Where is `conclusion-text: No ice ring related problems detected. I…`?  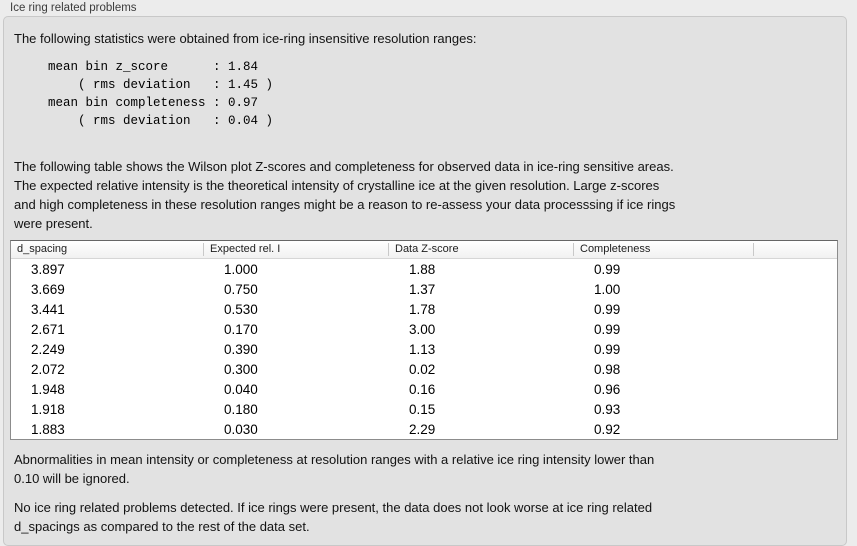 conclusion-text: No ice ring related problems detected. I… is located at coordinates (333, 517).